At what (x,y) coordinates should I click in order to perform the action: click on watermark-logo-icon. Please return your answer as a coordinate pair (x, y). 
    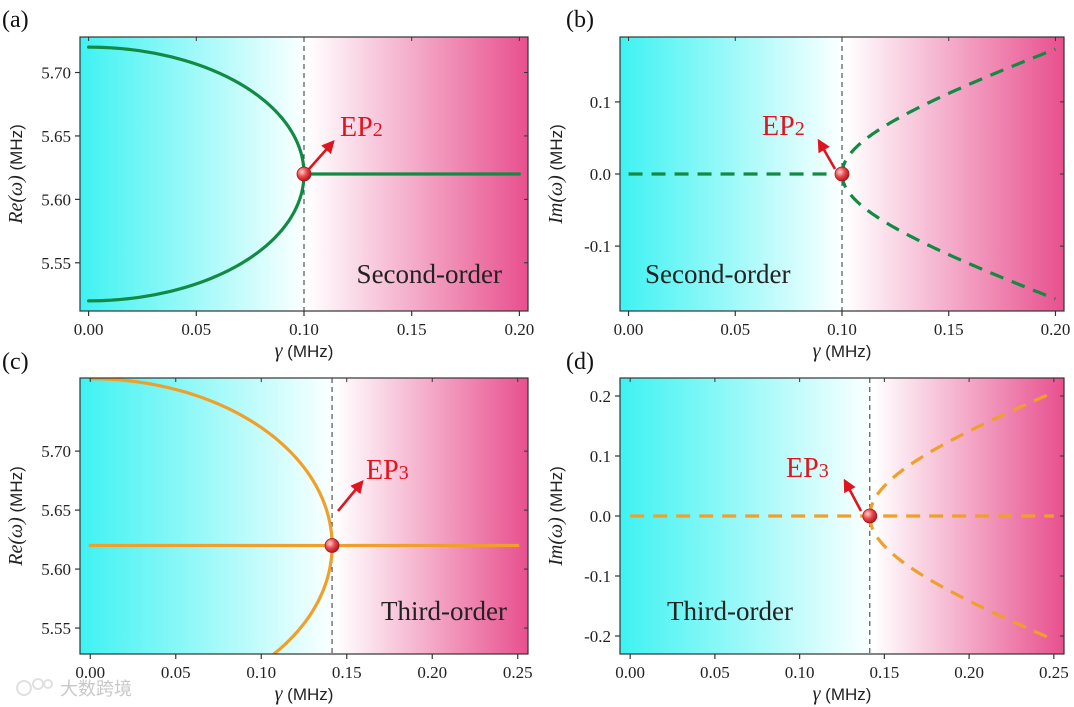
    Looking at the image, I should click on (34, 687).